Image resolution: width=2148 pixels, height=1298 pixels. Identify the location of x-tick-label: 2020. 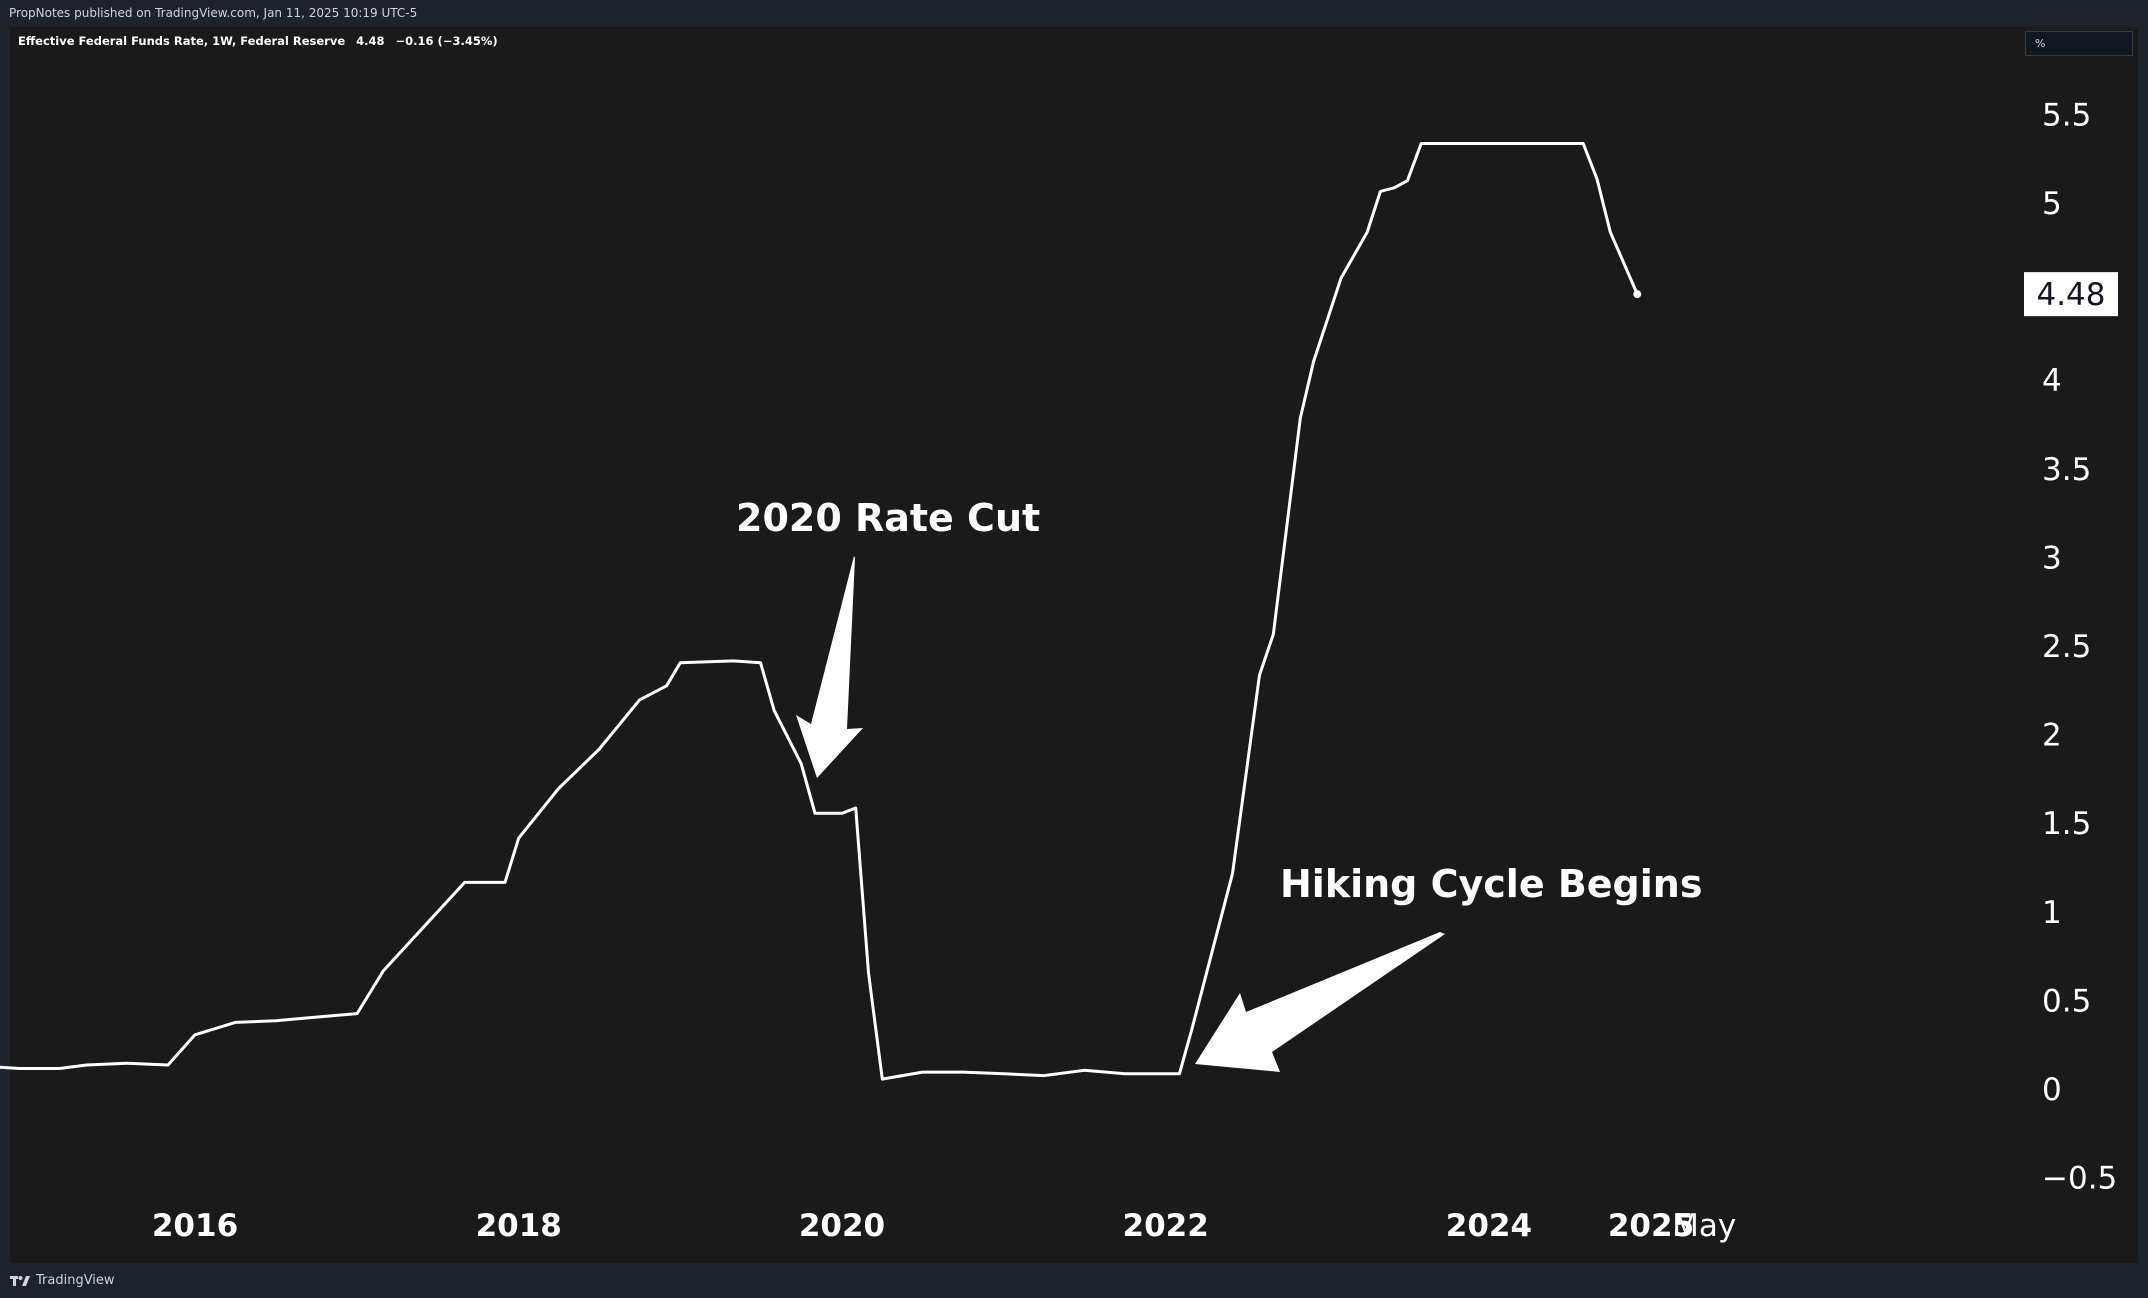
(842, 1226).